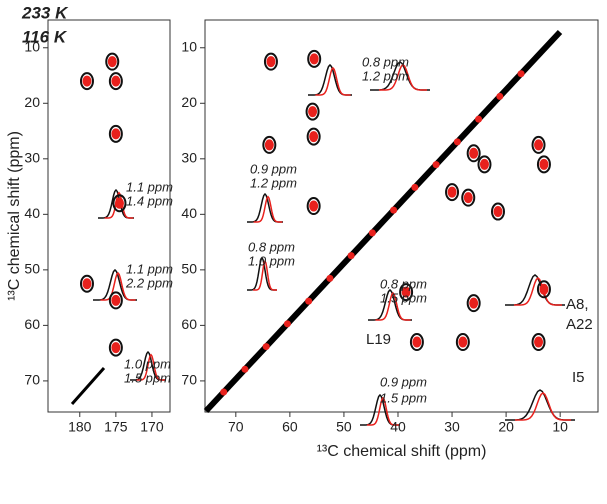 This screenshot has width=607, height=504. What do you see at coordinates (189, 102) in the screenshot?
I see `y-tick-label: 20` at bounding box center [189, 102].